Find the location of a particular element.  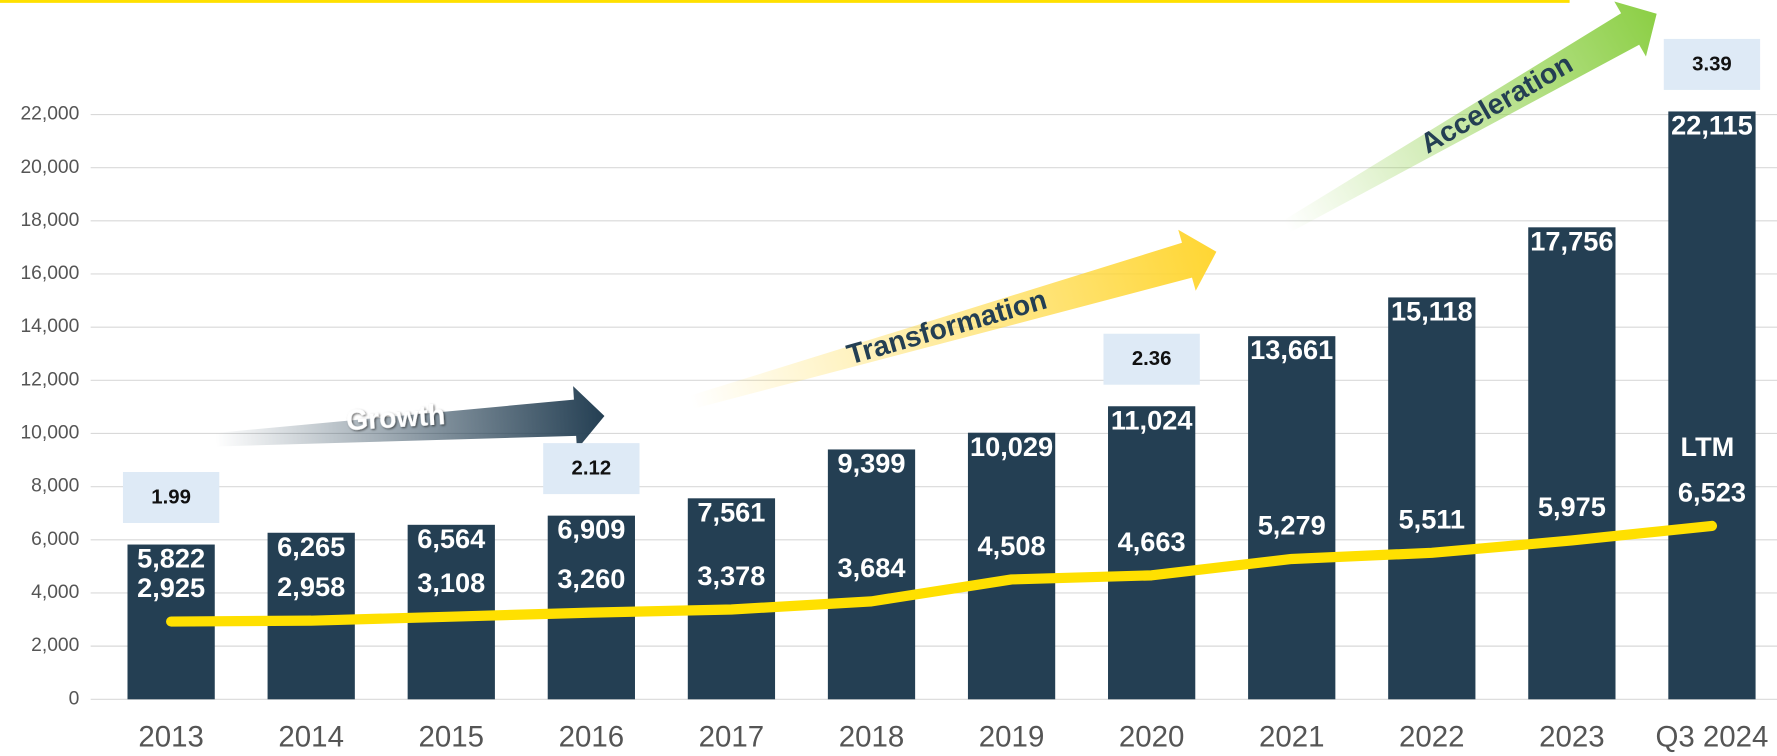

x-tick-label: 2023 is located at coordinates (1572, 737).